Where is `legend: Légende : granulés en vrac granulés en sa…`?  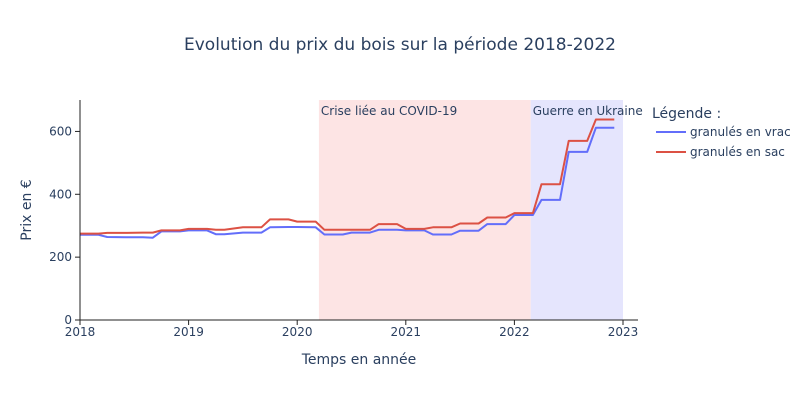
legend: Légende : granulés en vrac granulés en sa… is located at coordinates (721, 132).